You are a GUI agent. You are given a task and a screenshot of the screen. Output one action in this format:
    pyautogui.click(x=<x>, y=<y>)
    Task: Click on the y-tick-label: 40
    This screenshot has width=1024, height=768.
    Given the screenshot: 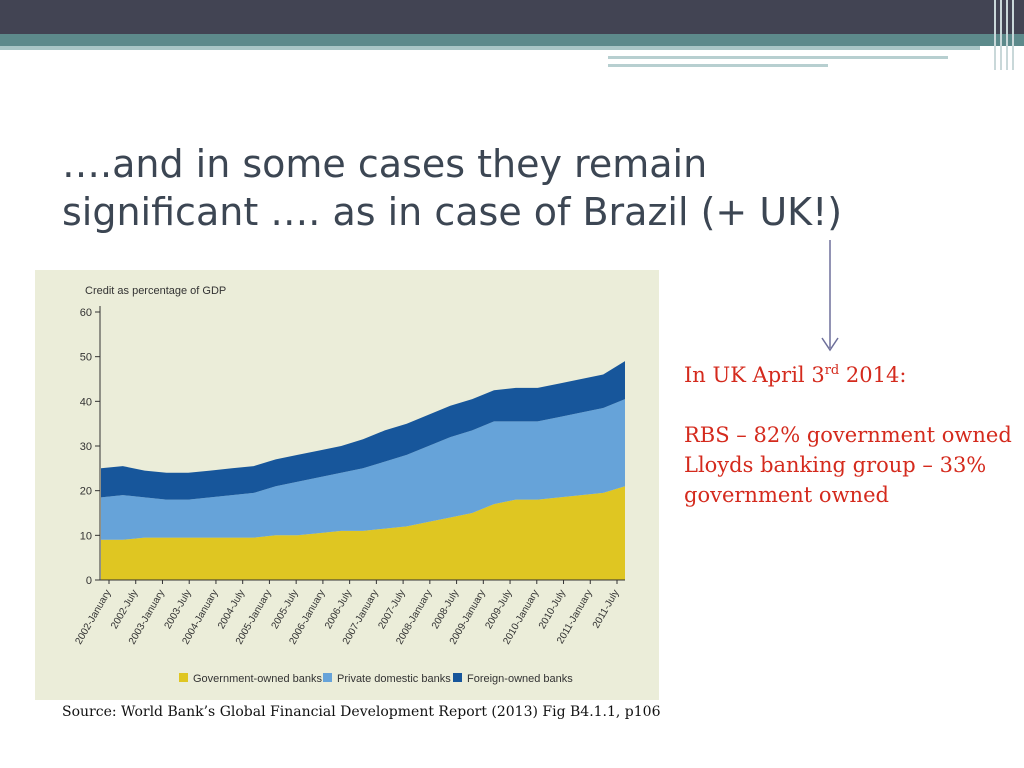 What is the action you would take?
    pyautogui.click(x=86, y=402)
    